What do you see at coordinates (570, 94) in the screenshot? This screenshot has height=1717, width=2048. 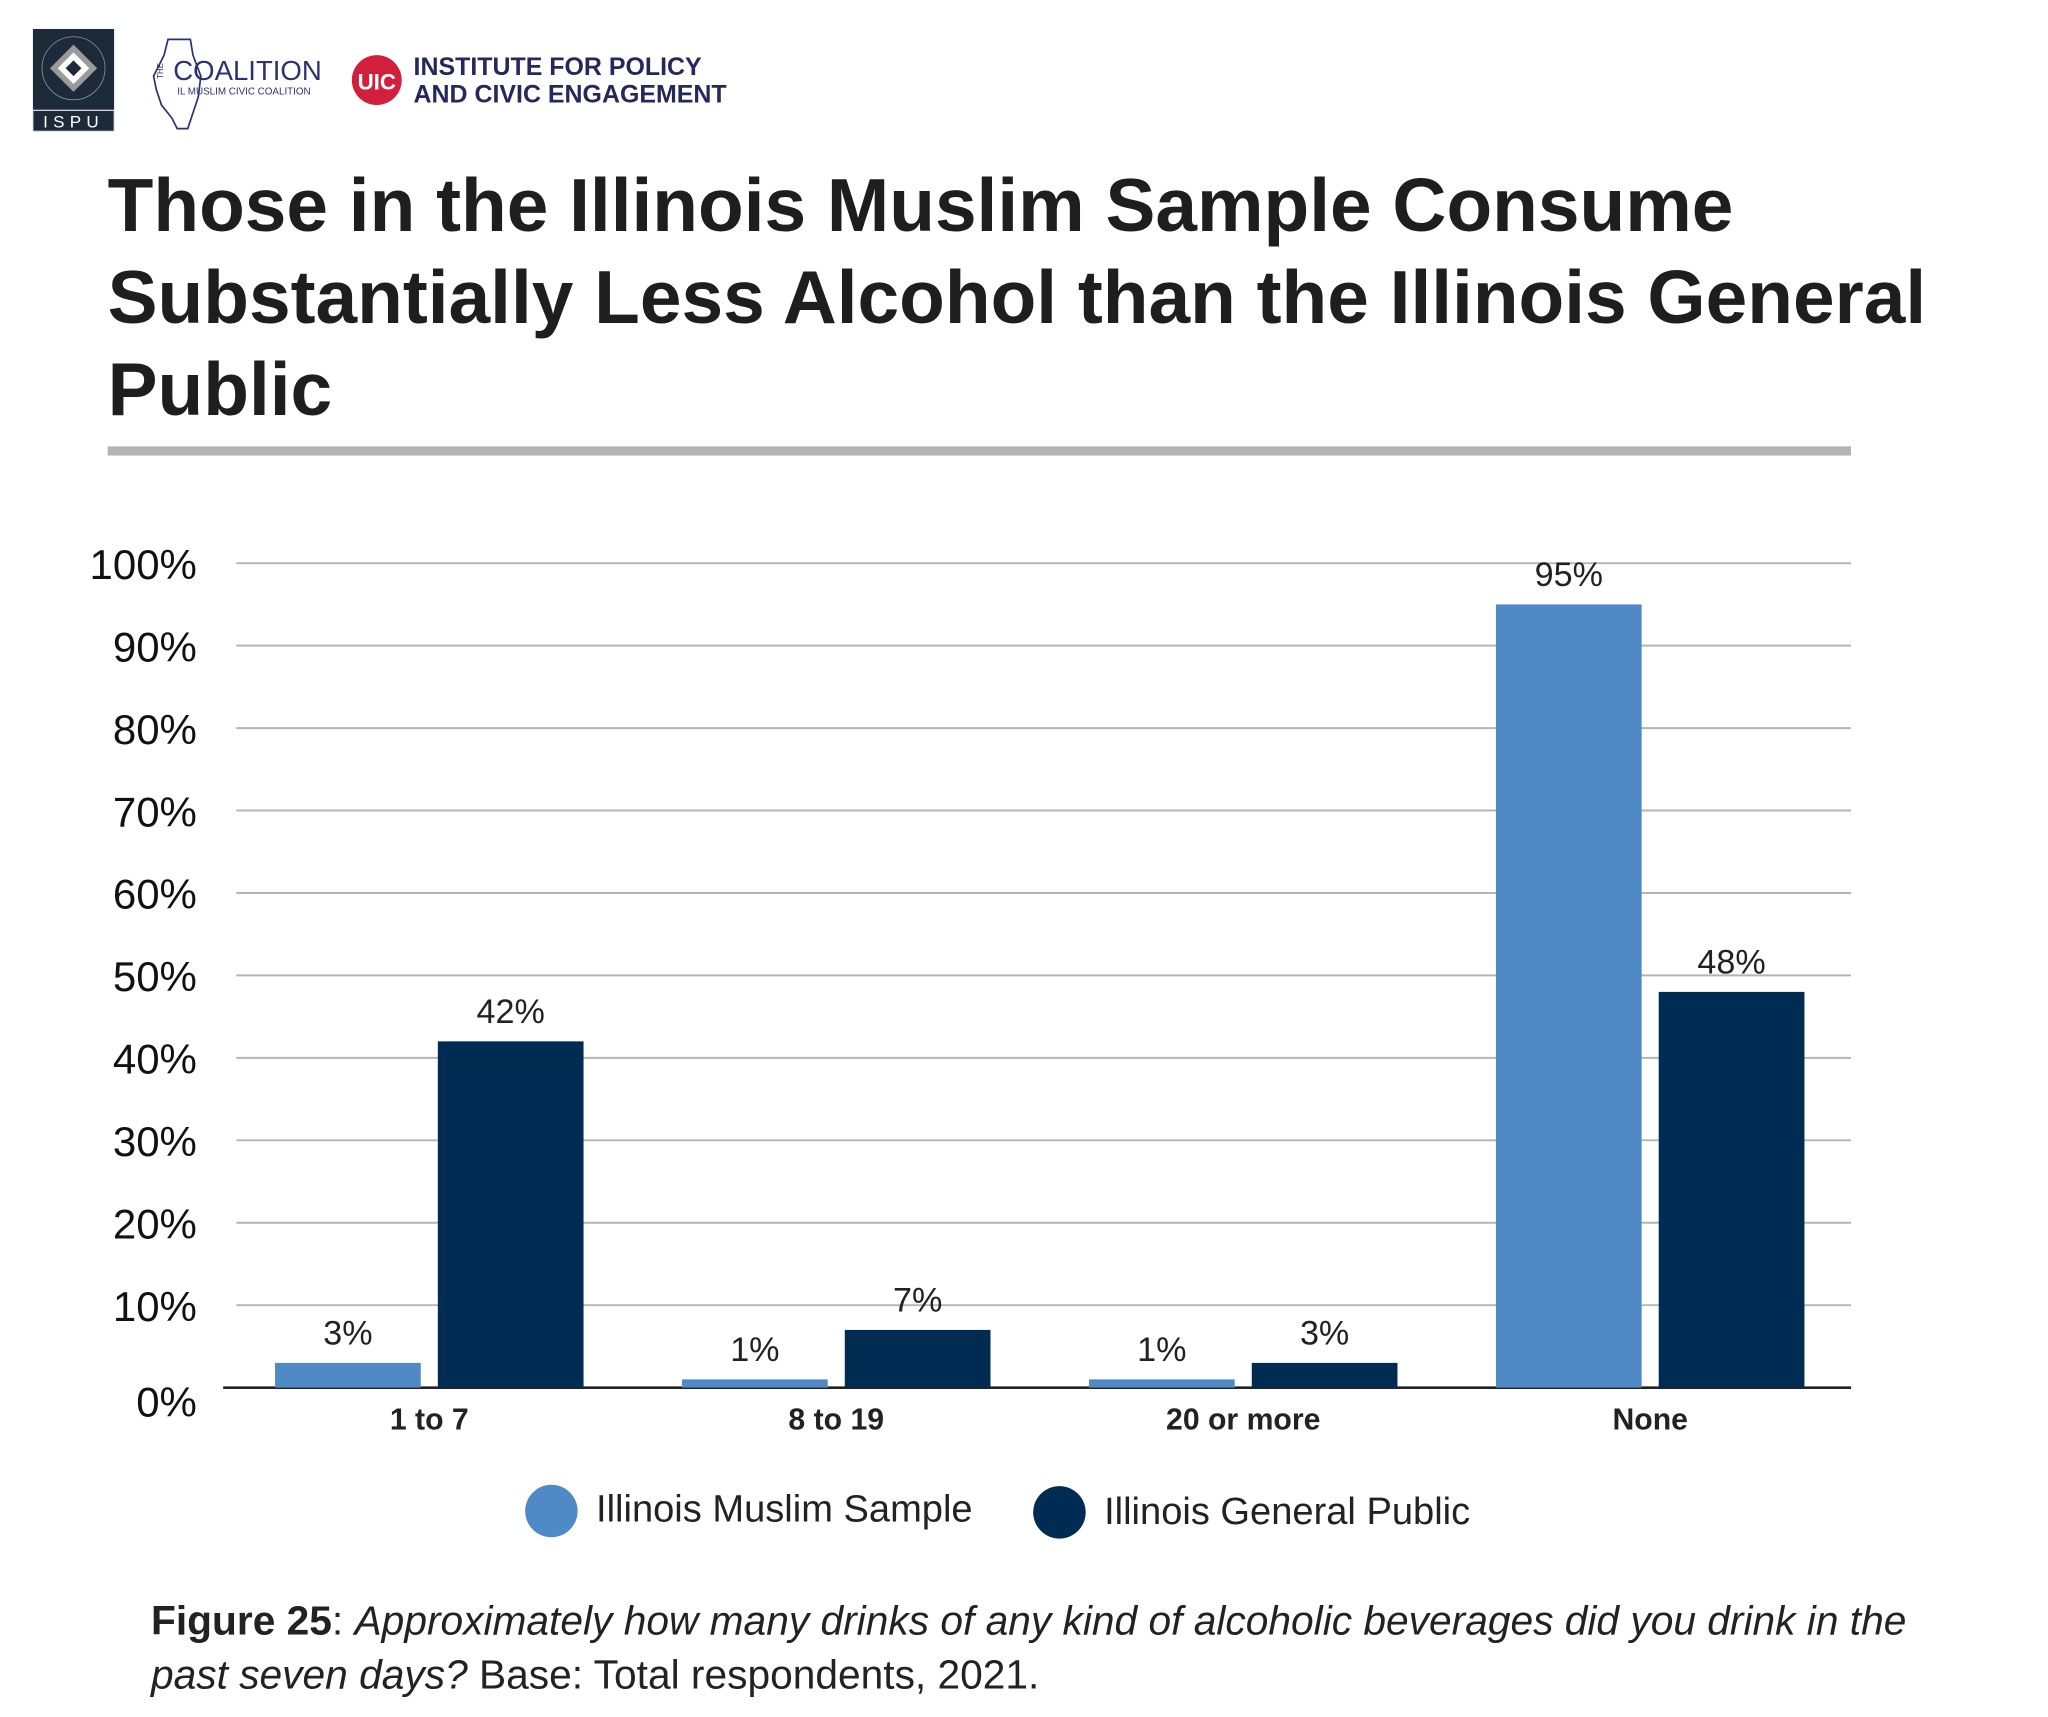 I see `svg-text: AND CIVIC ENGAGEMENT` at bounding box center [570, 94].